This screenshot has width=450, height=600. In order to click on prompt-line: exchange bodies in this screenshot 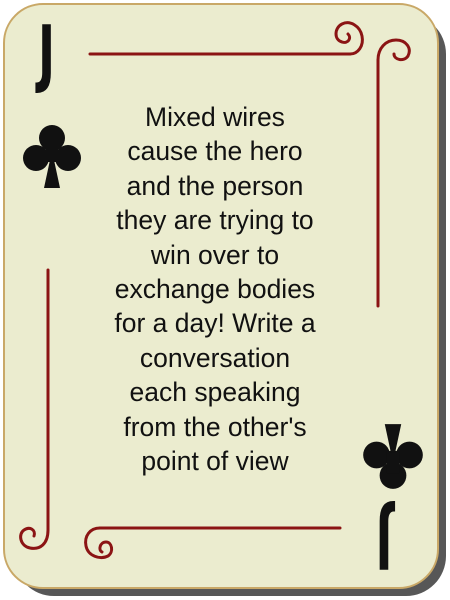, I will do `click(215, 289)`.